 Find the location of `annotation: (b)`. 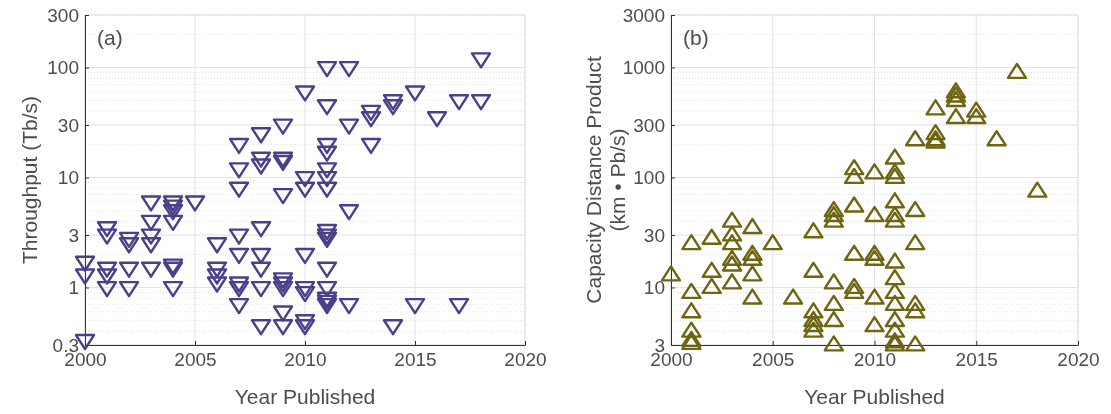

annotation: (b) is located at coordinates (696, 37).